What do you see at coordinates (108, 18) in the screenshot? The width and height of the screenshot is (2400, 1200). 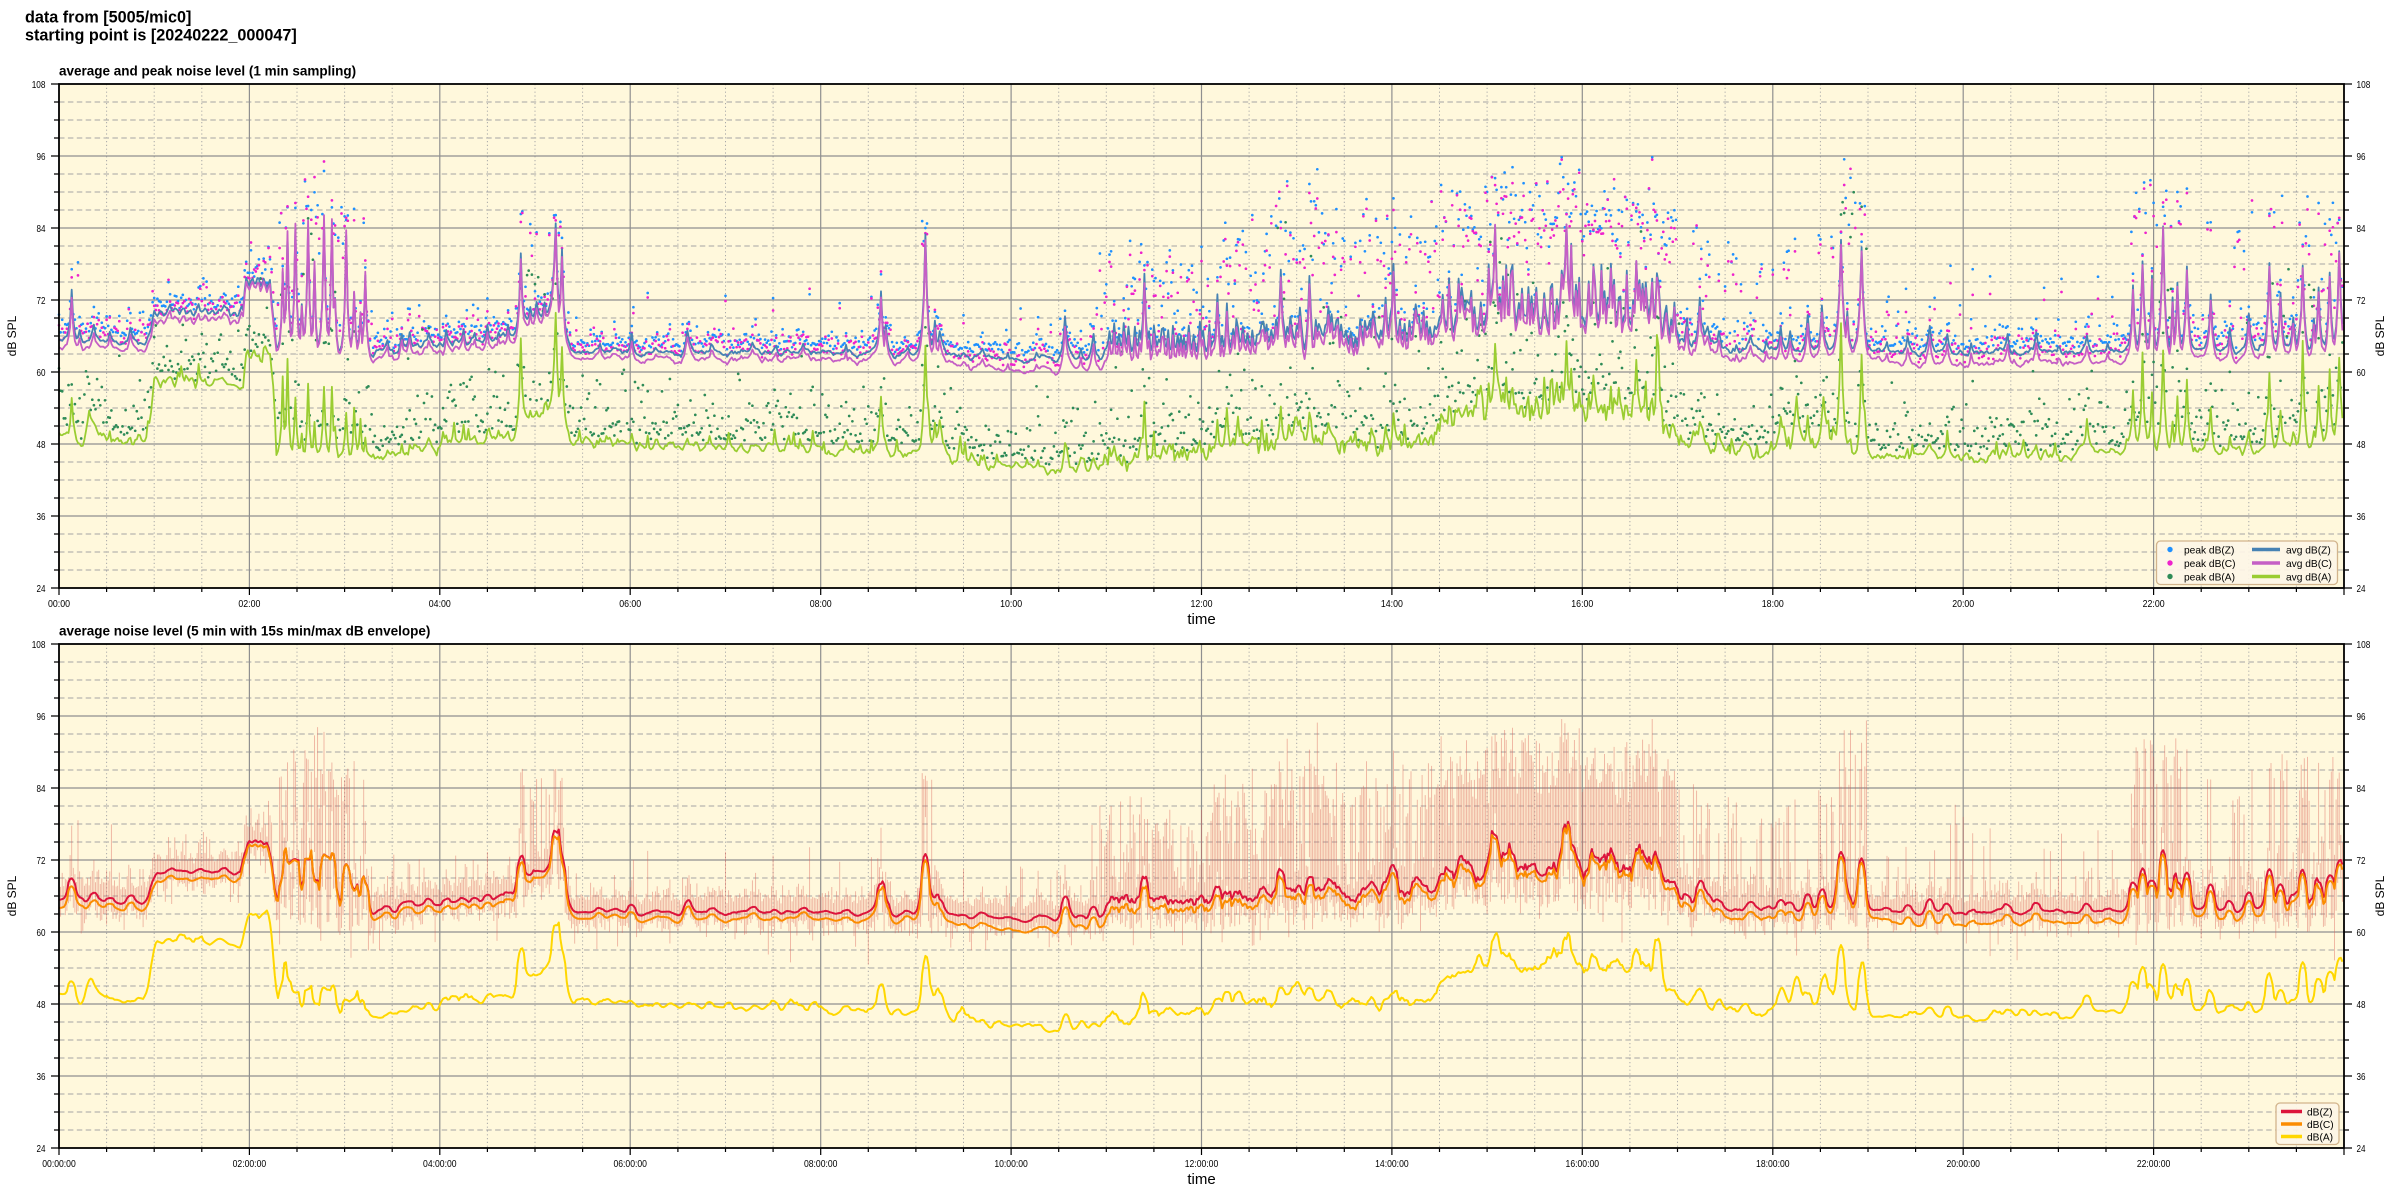 I see `svg-text: data from [5005/mic0]` at bounding box center [108, 18].